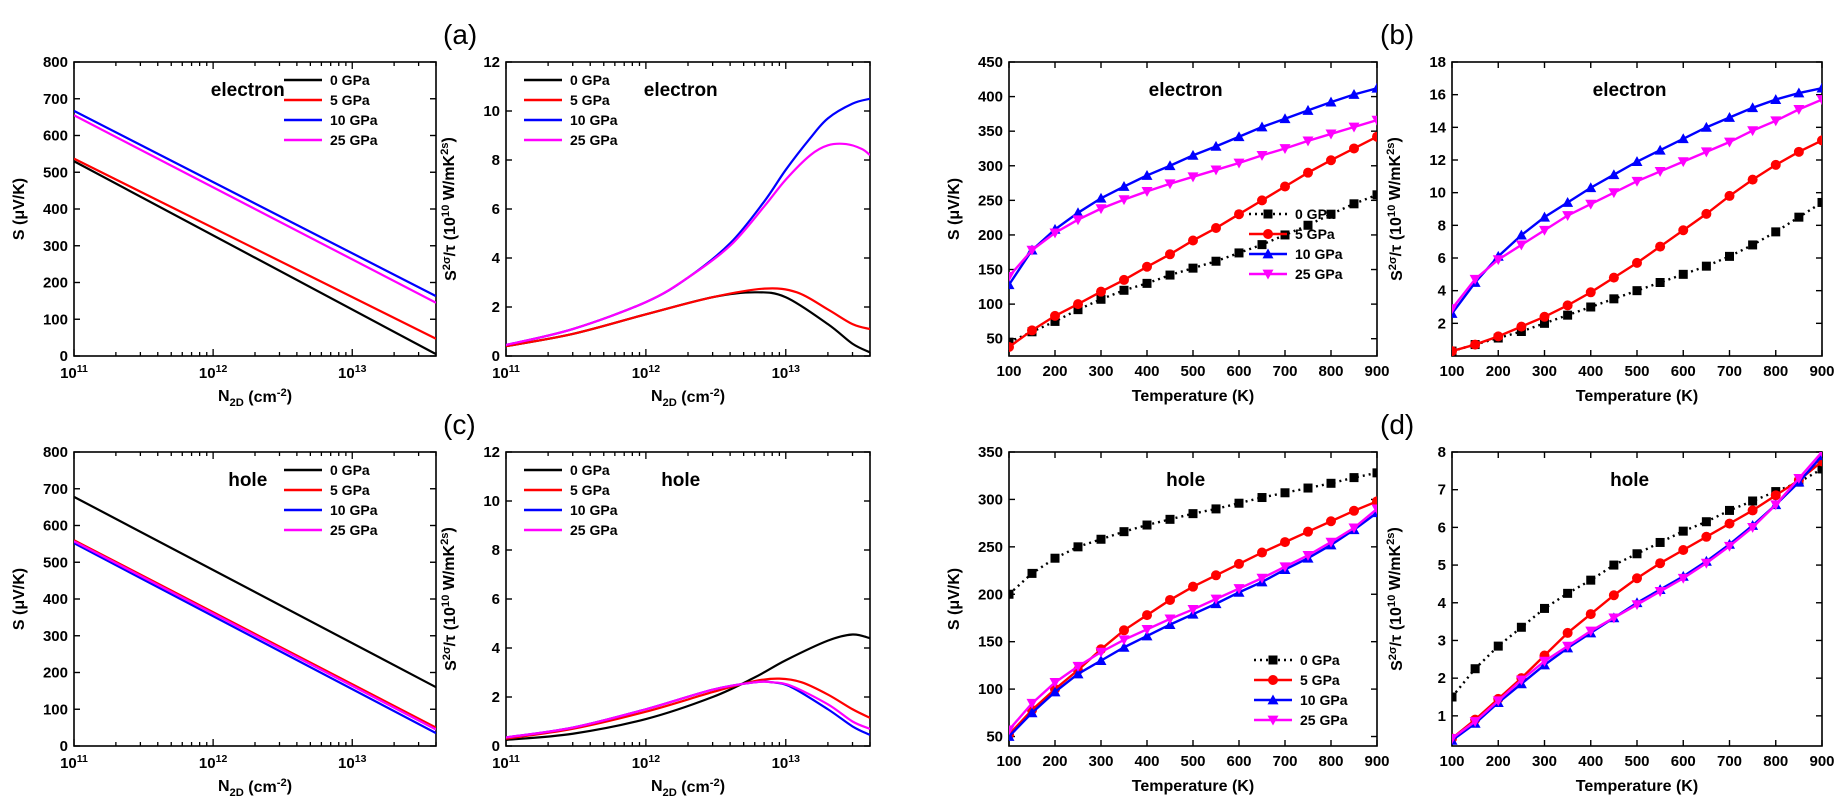  Describe the element at coordinates (1185, 480) in the screenshot. I see `chart-title: hole` at that location.